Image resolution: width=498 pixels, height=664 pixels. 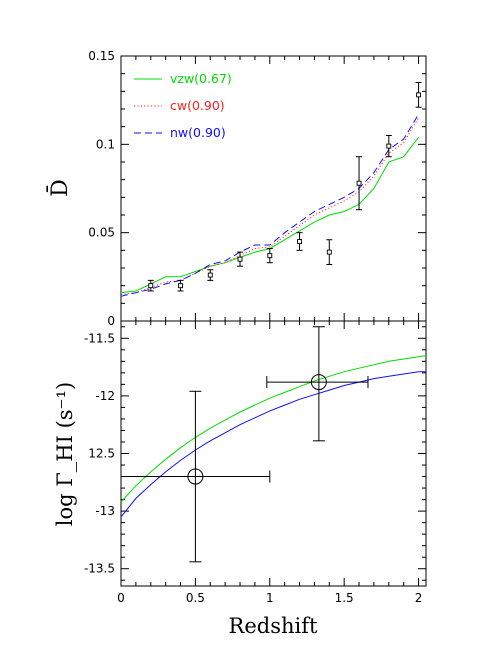 What do you see at coordinates (105, 396) in the screenshot?
I see `bottom-y-tick-label: -12` at bounding box center [105, 396].